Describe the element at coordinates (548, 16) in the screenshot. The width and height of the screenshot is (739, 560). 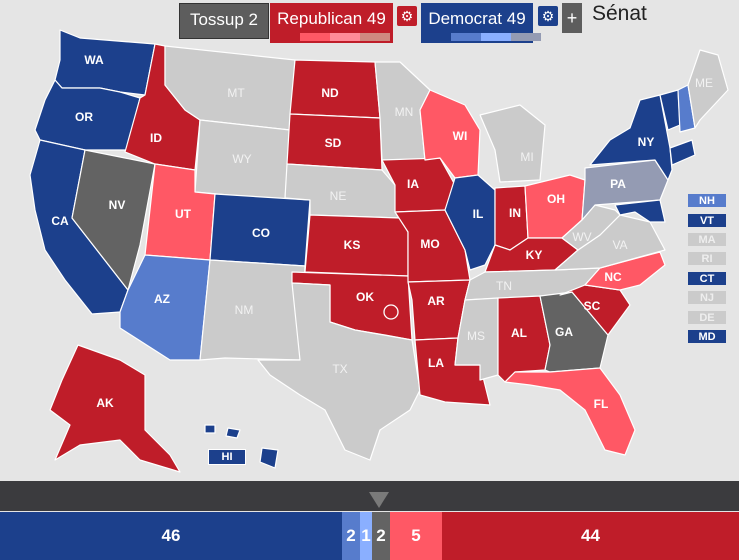
I see `democrat-settings-gear-icon: ⚙` at that location.